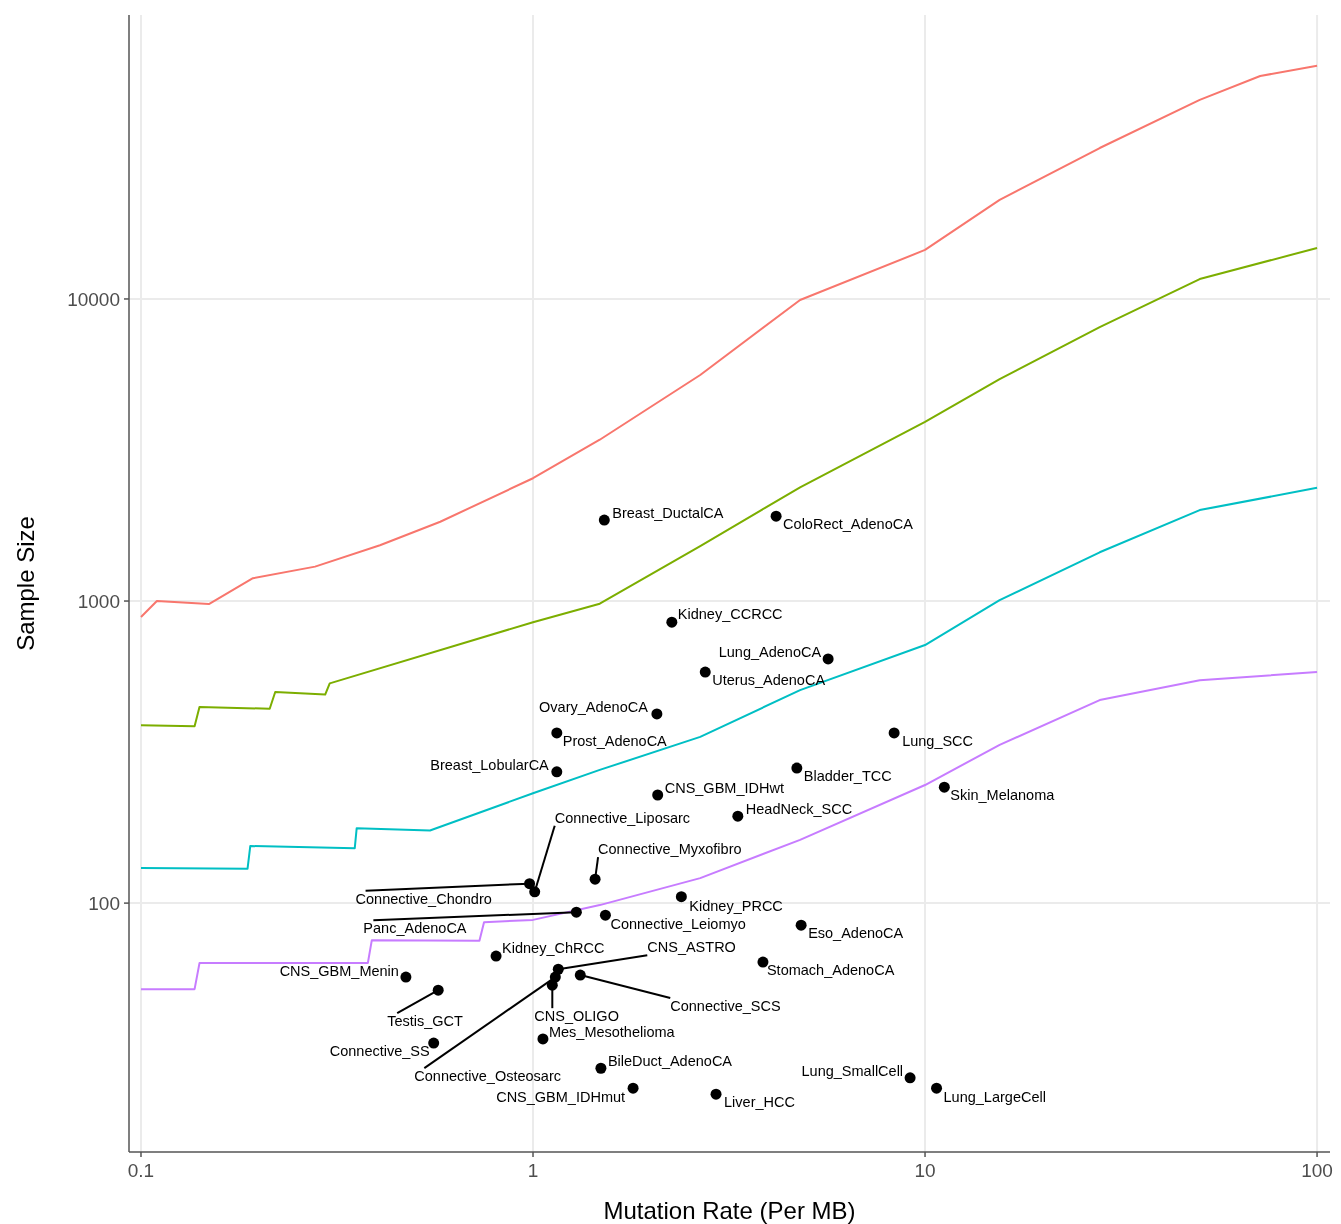 The image size is (1341, 1224). I want to click on annotation: Connective_Liposarc, so click(622, 817).